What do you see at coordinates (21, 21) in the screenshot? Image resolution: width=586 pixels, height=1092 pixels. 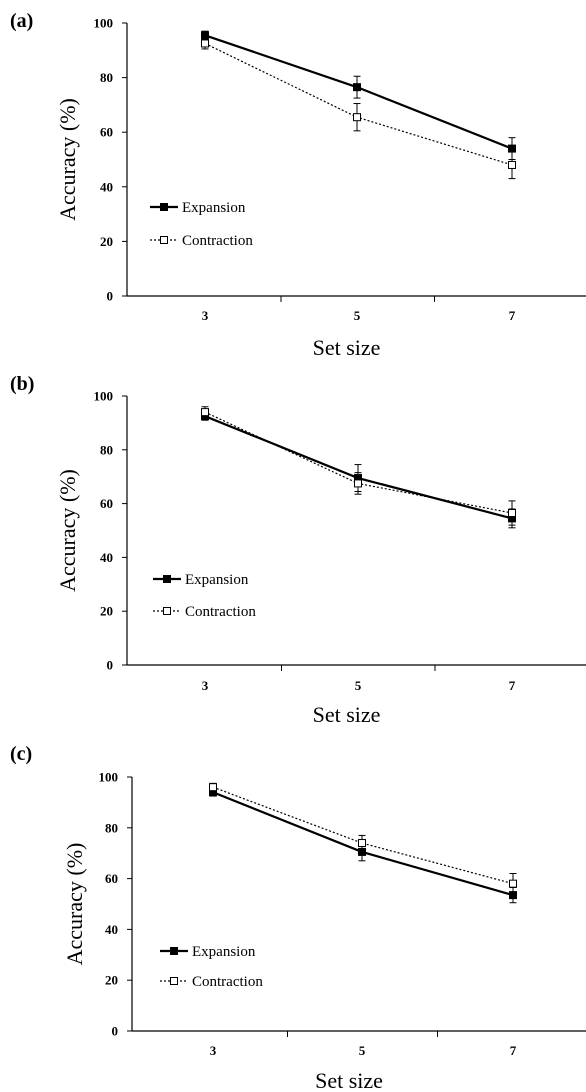 I see `panel-label: (a)` at bounding box center [21, 21].